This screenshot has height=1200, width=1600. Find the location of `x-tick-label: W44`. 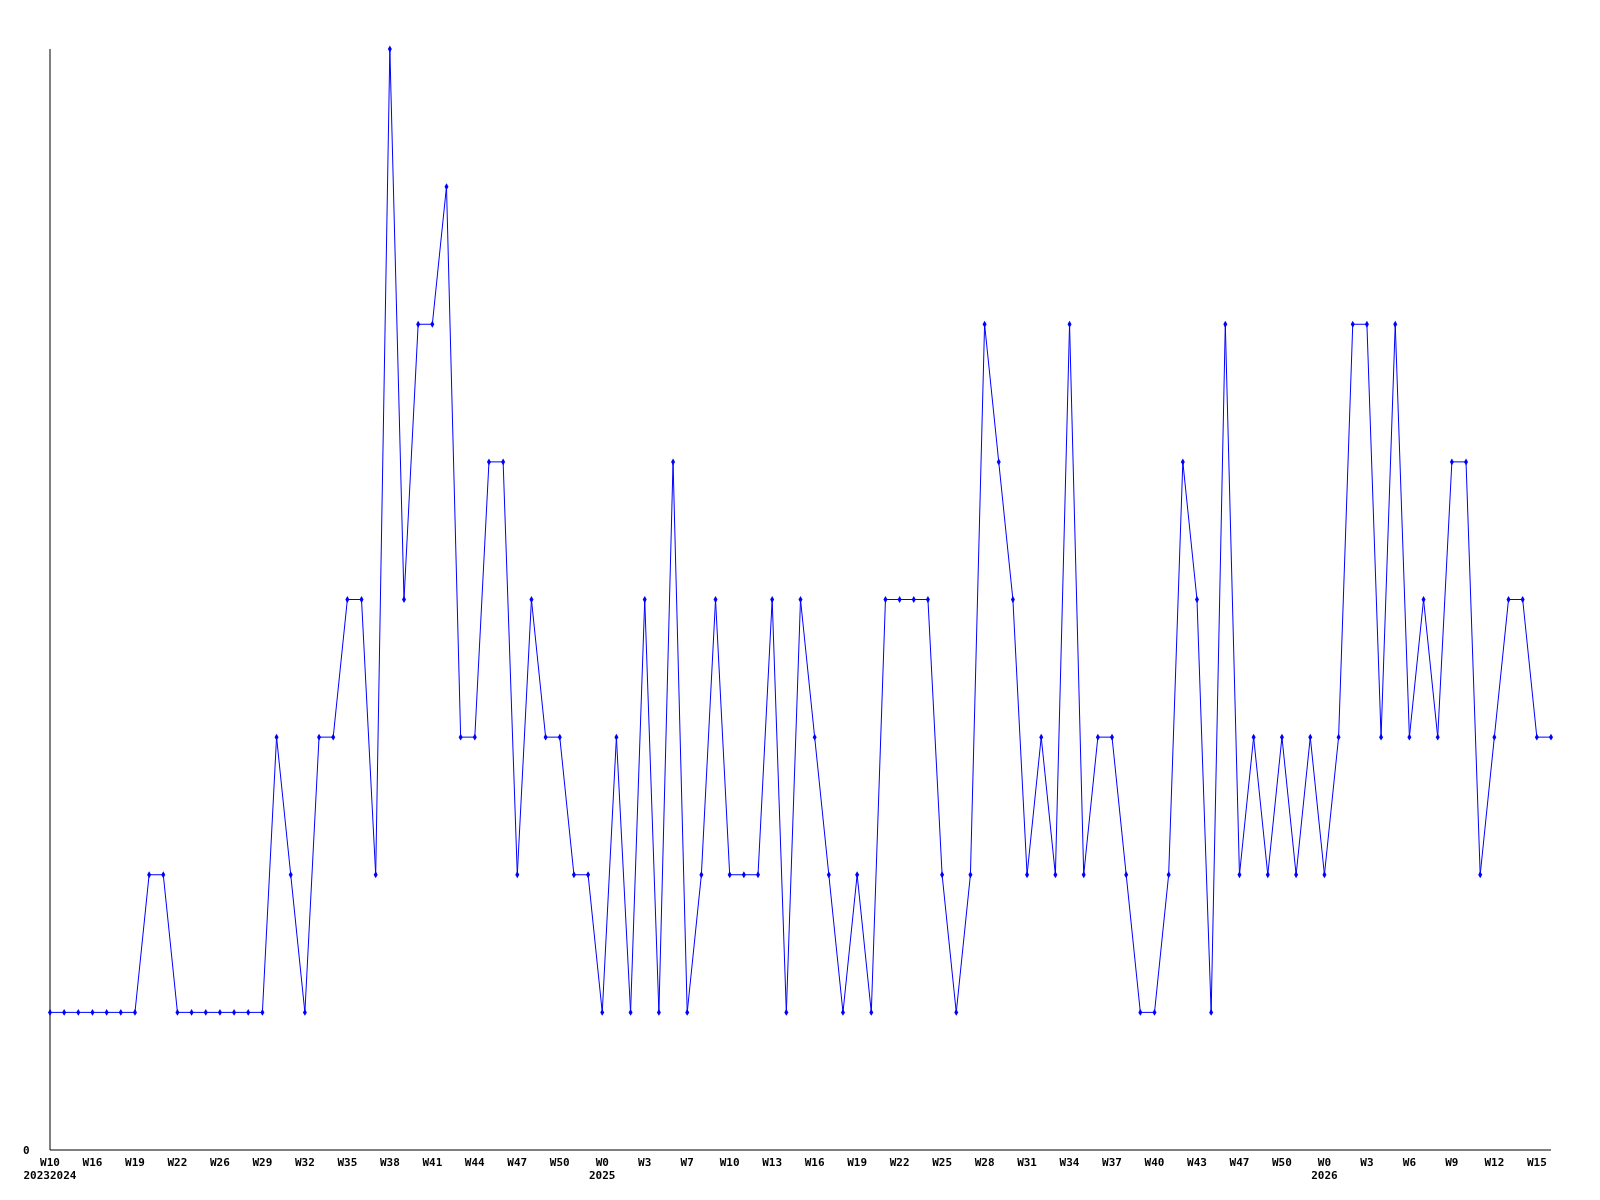

x-tick-label: W44 is located at coordinates (475, 1162).